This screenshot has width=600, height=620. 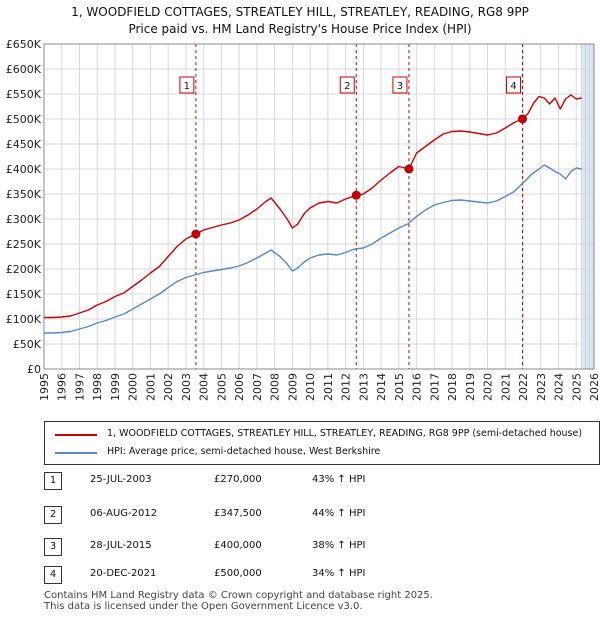 I want to click on x-tick-label: 1996, so click(x=62, y=387).